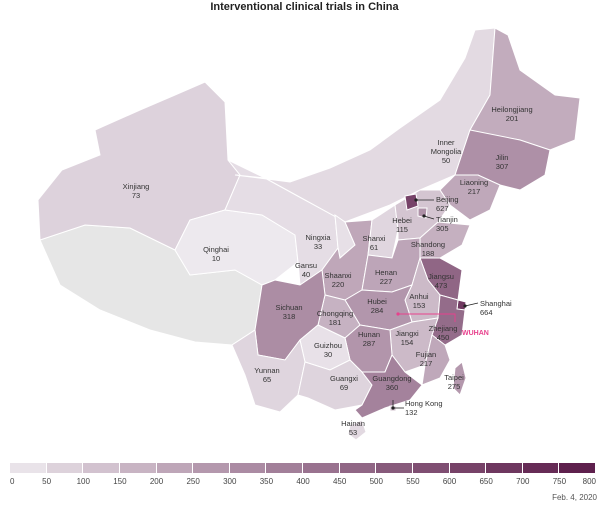 Image resolution: width=609 pixels, height=522 pixels. I want to click on region-value-jilin: 307, so click(502, 166).